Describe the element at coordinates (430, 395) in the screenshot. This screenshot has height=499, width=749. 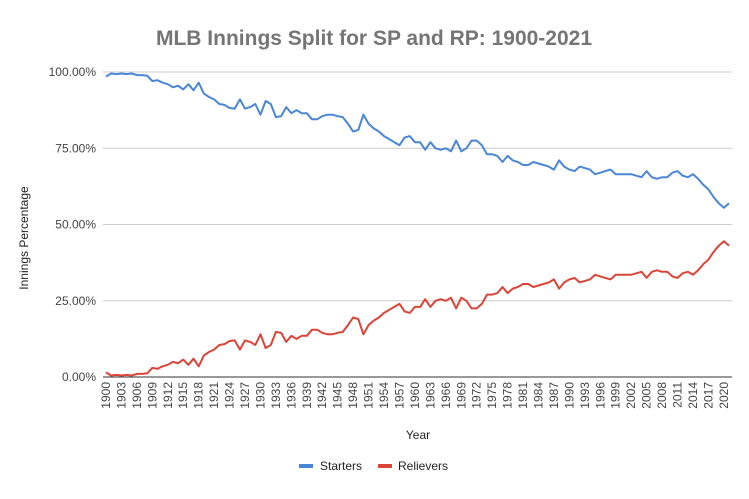
I see `x-tick-label: 1963` at that location.